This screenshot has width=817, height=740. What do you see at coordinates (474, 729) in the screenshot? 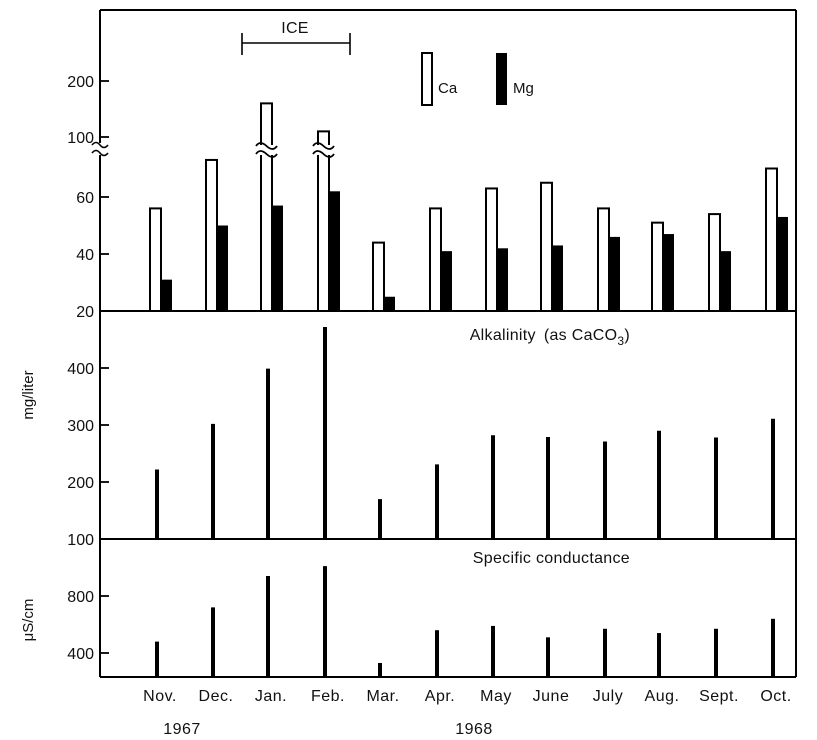
I see `year-label-1968: 1968` at bounding box center [474, 729].